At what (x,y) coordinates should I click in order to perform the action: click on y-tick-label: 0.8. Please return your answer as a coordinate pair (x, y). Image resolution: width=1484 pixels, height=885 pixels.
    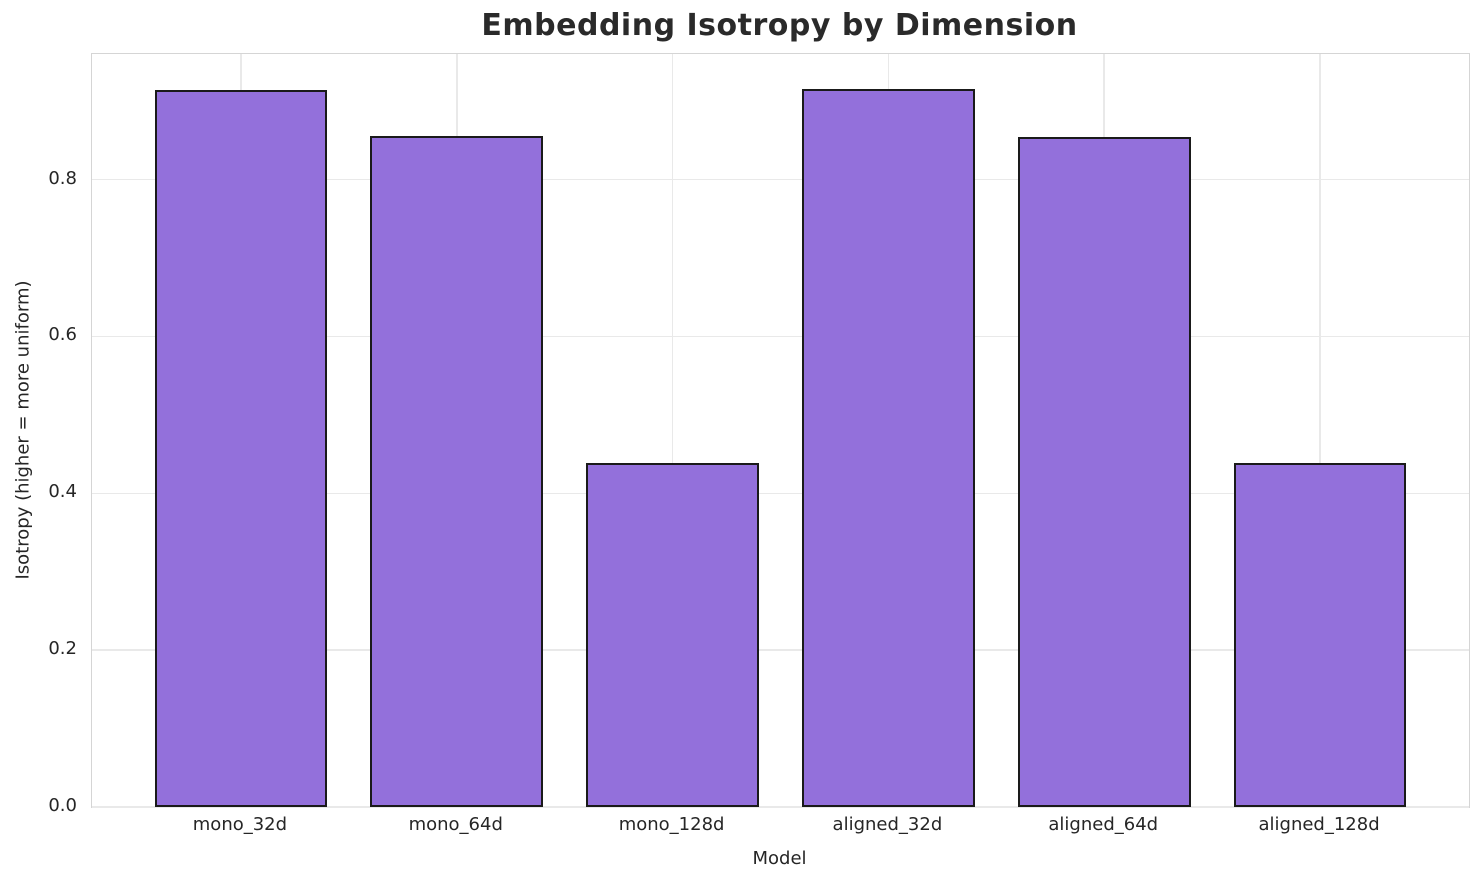
    Looking at the image, I should click on (62, 178).